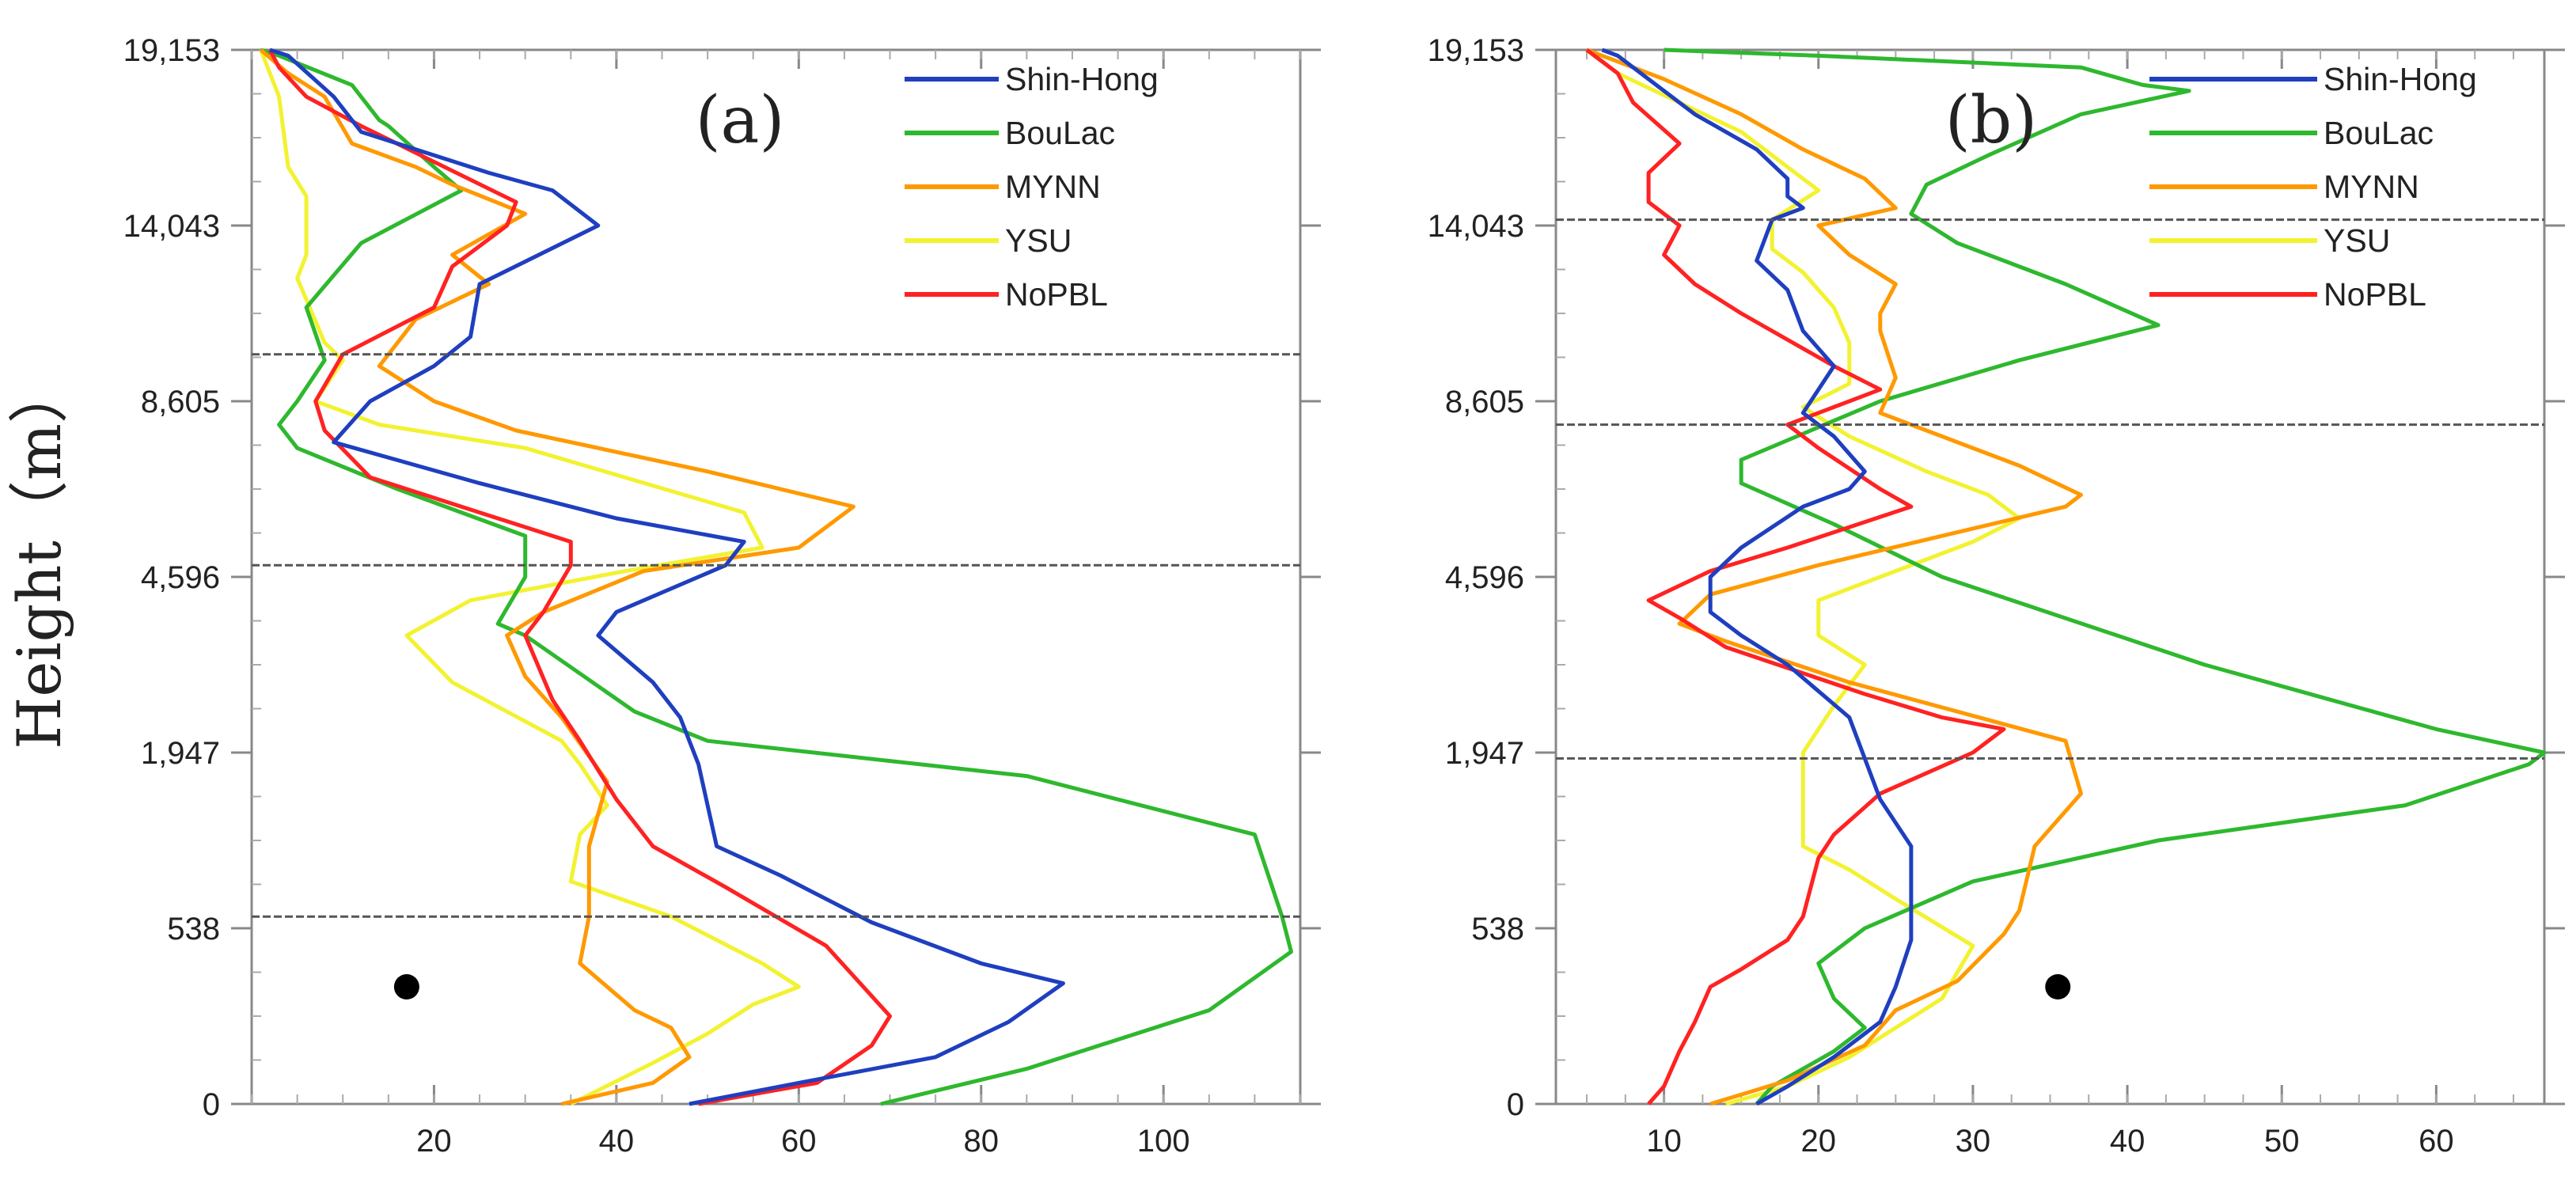 The height and width of the screenshot is (1191, 2576). I want to click on series-line-shin-hong, so click(1757, 576).